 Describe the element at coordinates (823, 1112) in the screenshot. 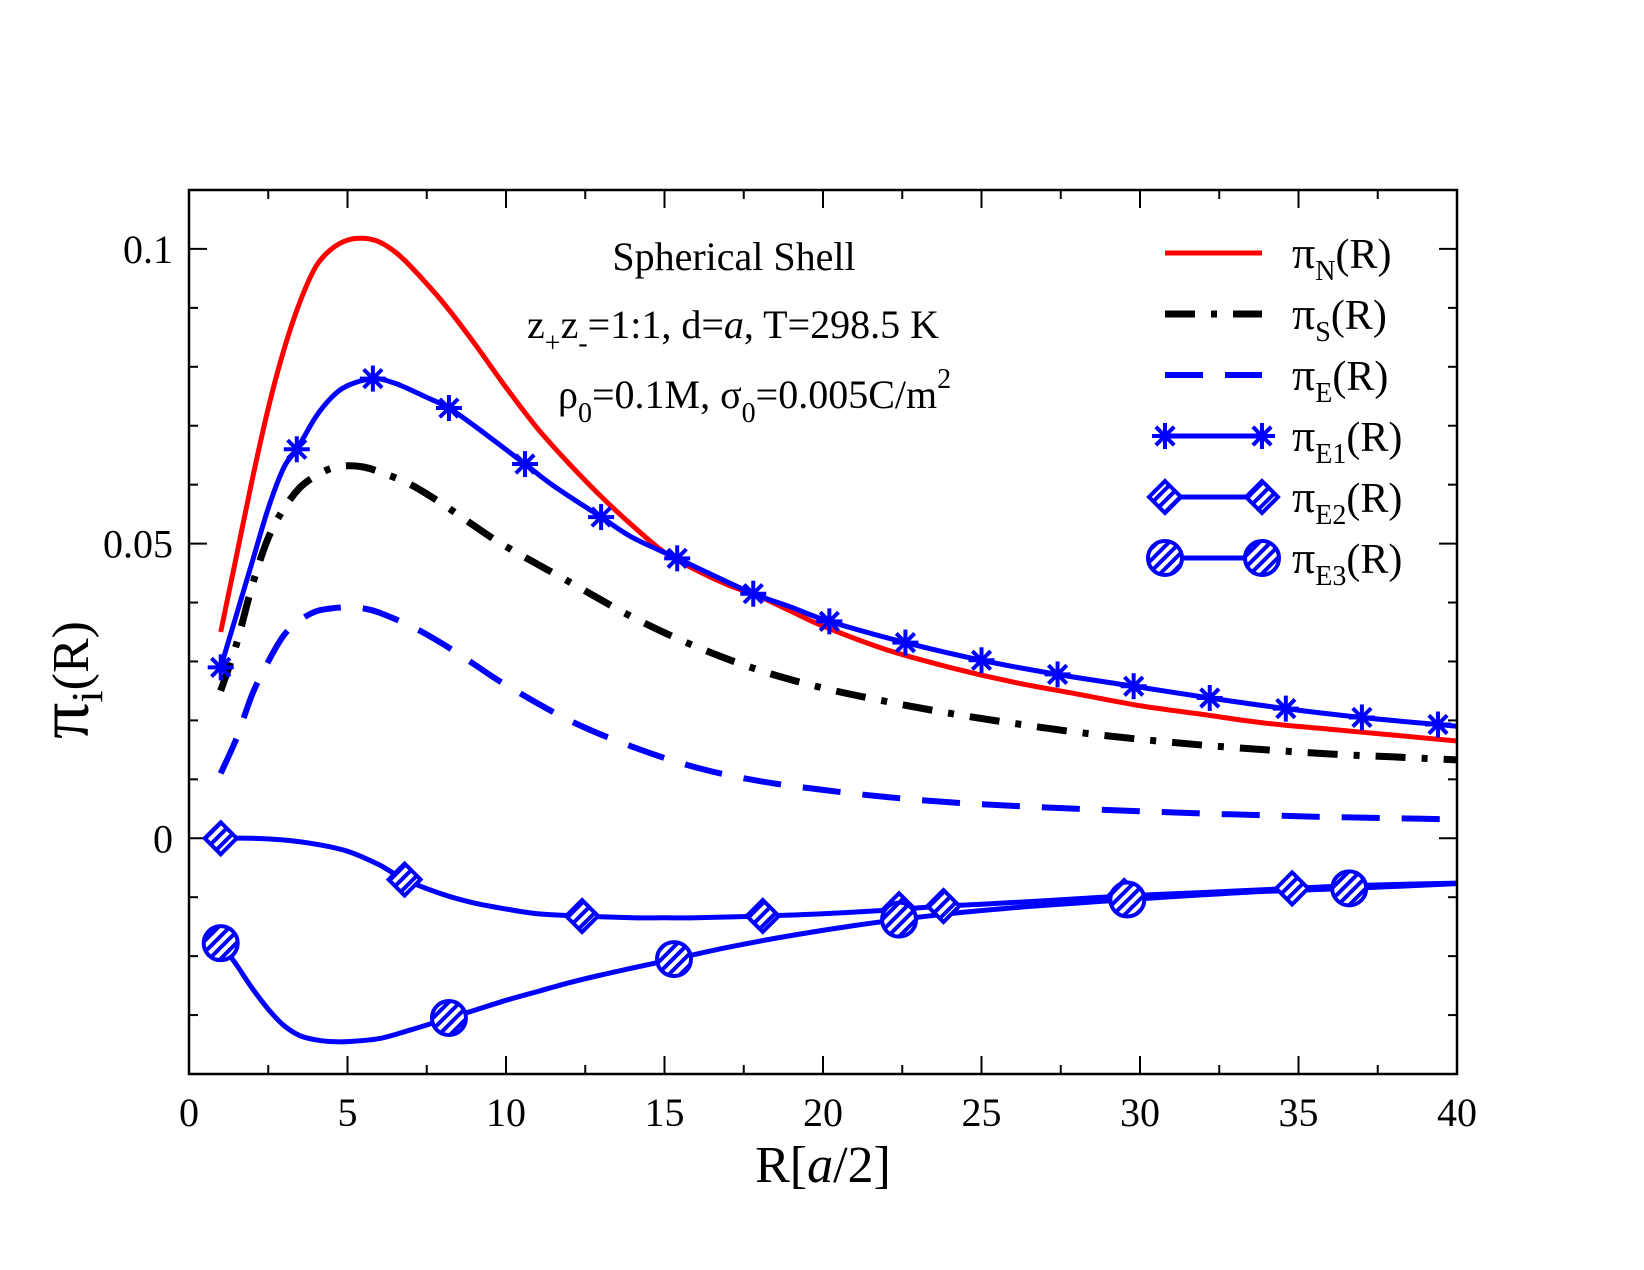

I see `x-tick-label: 20` at that location.